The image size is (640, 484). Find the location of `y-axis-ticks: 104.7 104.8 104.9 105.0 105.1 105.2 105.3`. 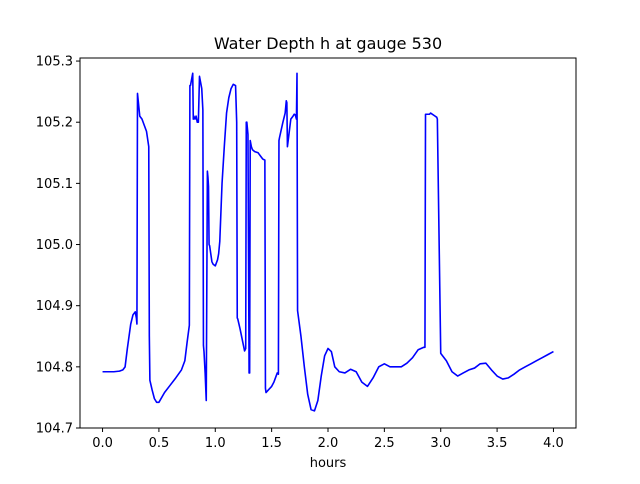

y-axis-ticks: 104.7 104.8 104.9 105.0 105.1 105.2 105.3 is located at coordinates (58, 246).